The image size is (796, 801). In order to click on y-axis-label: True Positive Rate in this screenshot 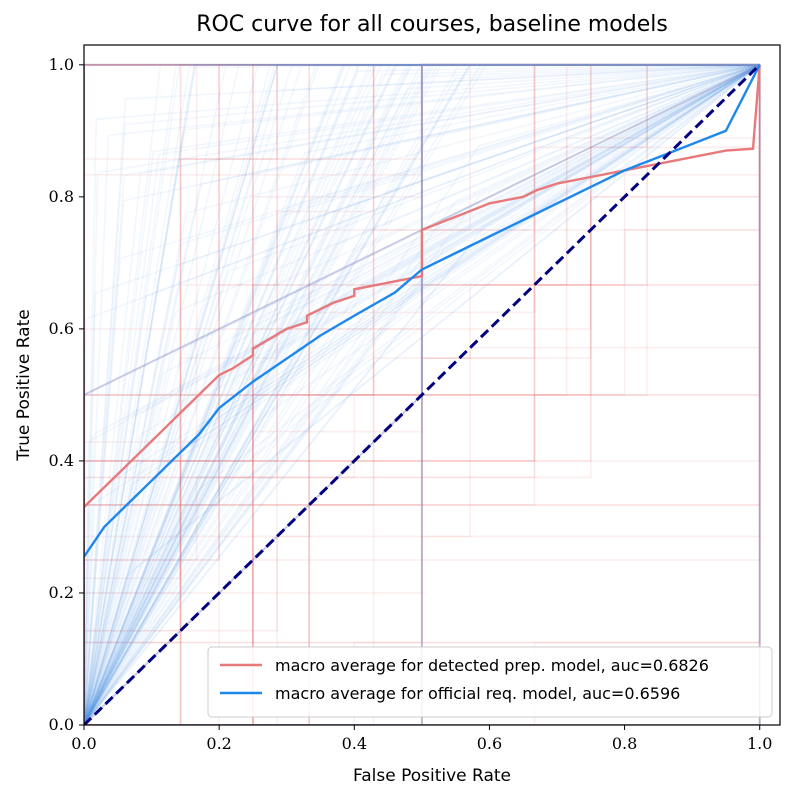, I will do `click(24, 385)`.